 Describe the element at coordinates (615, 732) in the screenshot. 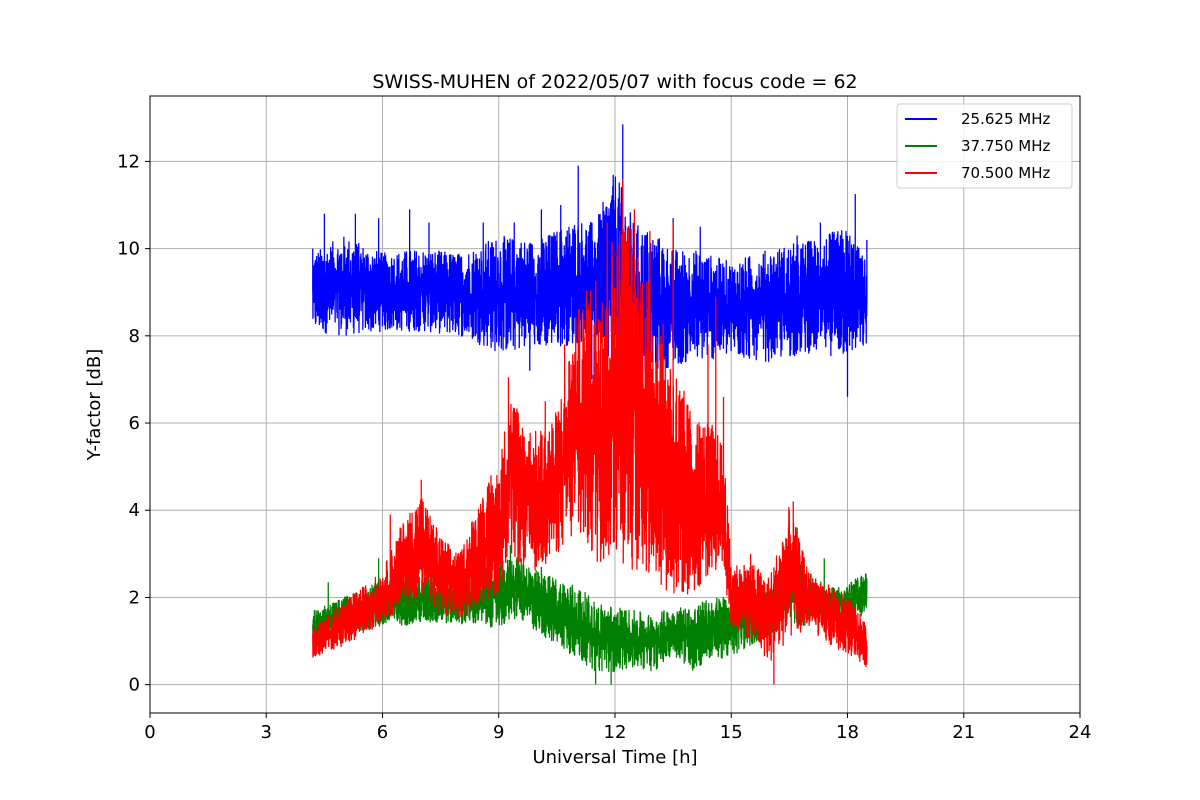

I see `x-tick-label: 12` at that location.